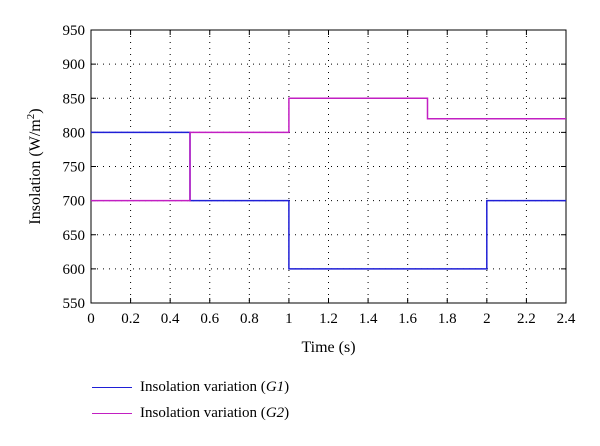 The height and width of the screenshot is (446, 600). What do you see at coordinates (74, 304) in the screenshot?
I see `y-tick-label: 550` at bounding box center [74, 304].